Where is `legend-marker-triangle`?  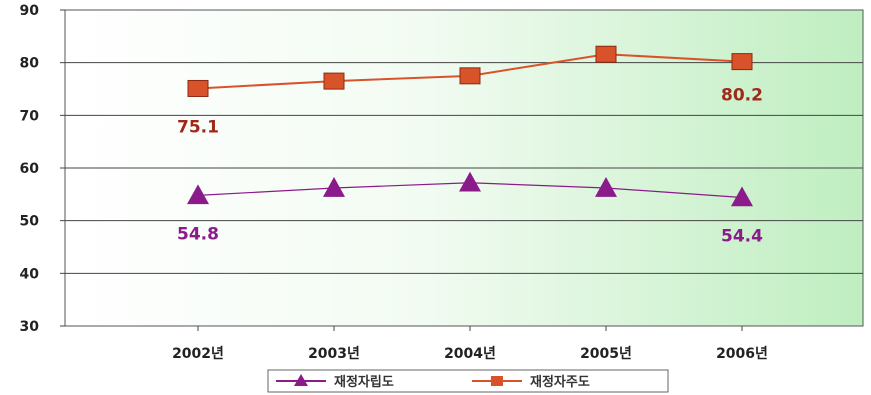 legend-marker-triangle is located at coordinates (301, 380).